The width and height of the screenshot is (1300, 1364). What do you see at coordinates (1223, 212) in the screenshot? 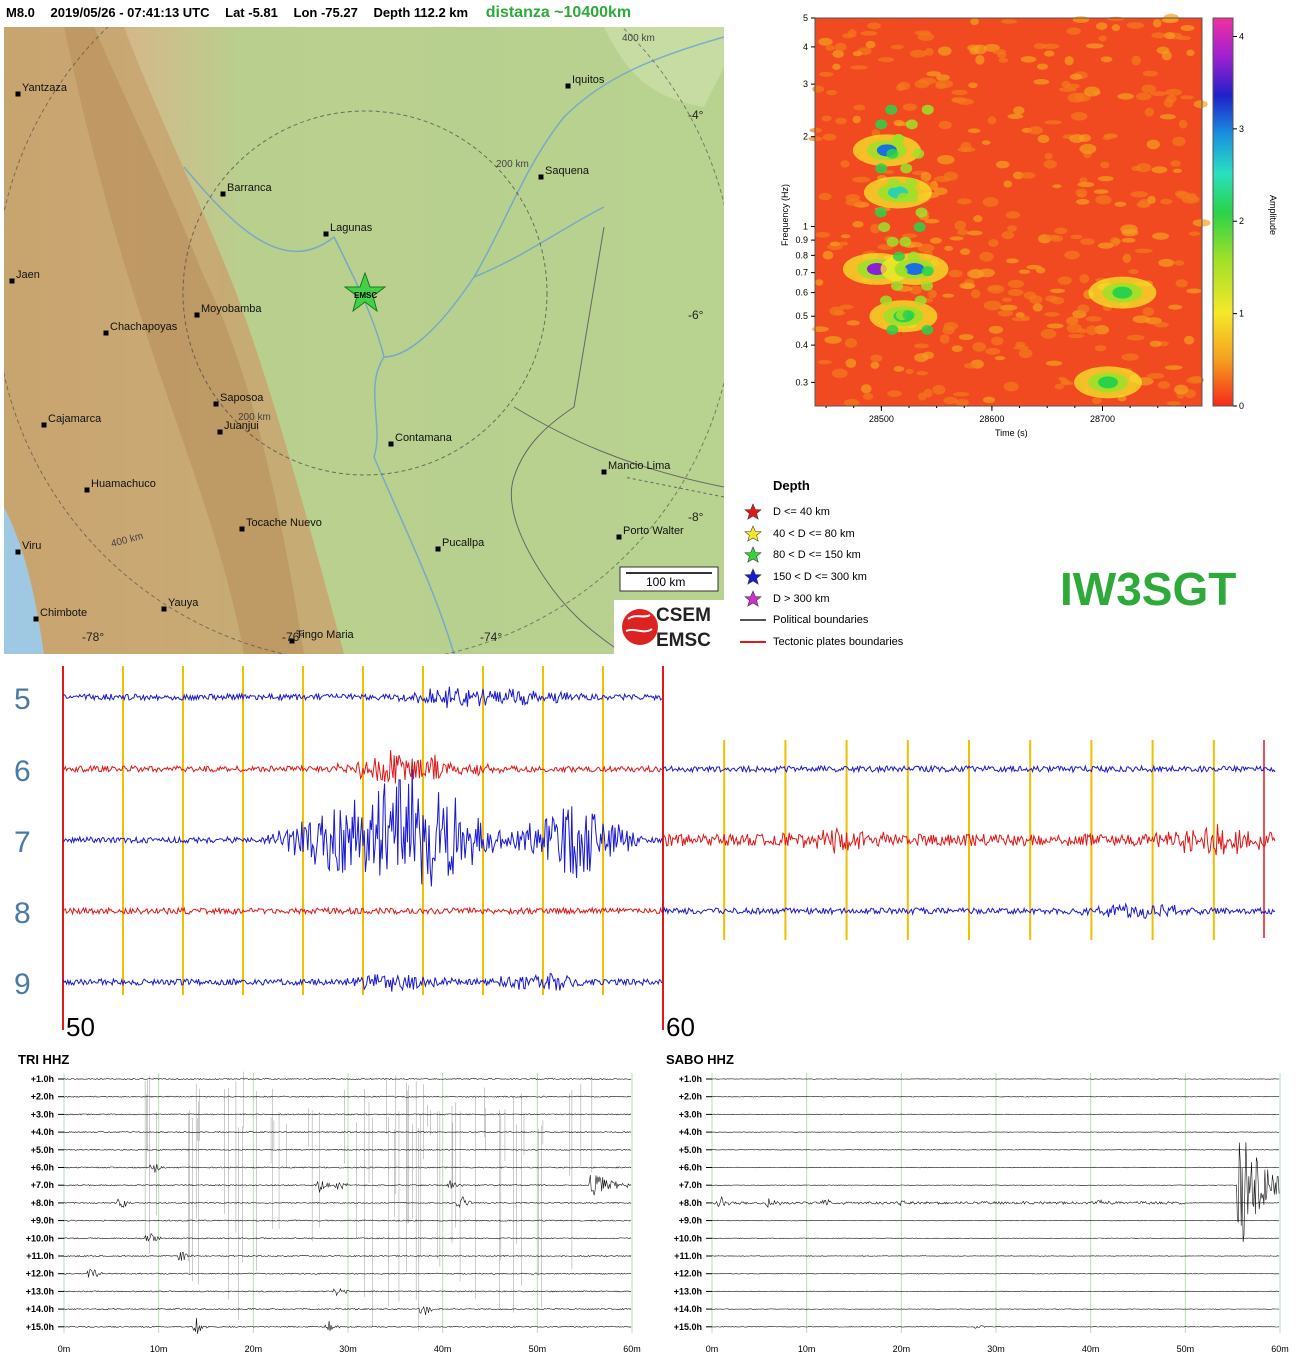
I see `colorbar` at bounding box center [1223, 212].